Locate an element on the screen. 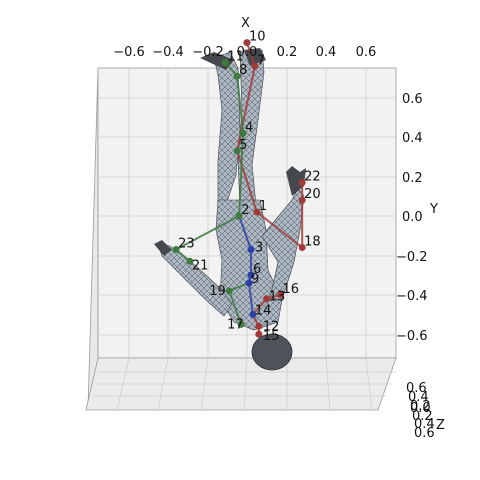  joint-label: 9 is located at coordinates (255, 279).